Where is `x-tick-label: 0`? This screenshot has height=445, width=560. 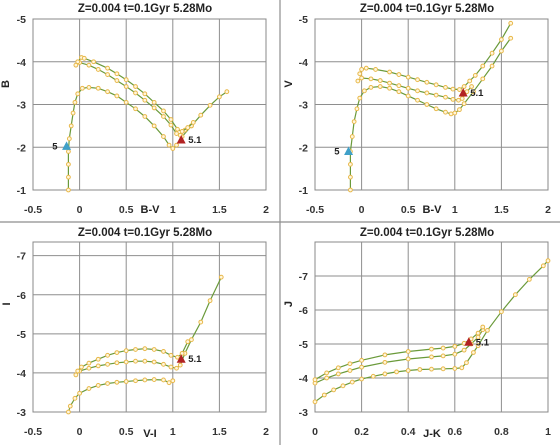
x-tick-label: 0 is located at coordinates (80, 210).